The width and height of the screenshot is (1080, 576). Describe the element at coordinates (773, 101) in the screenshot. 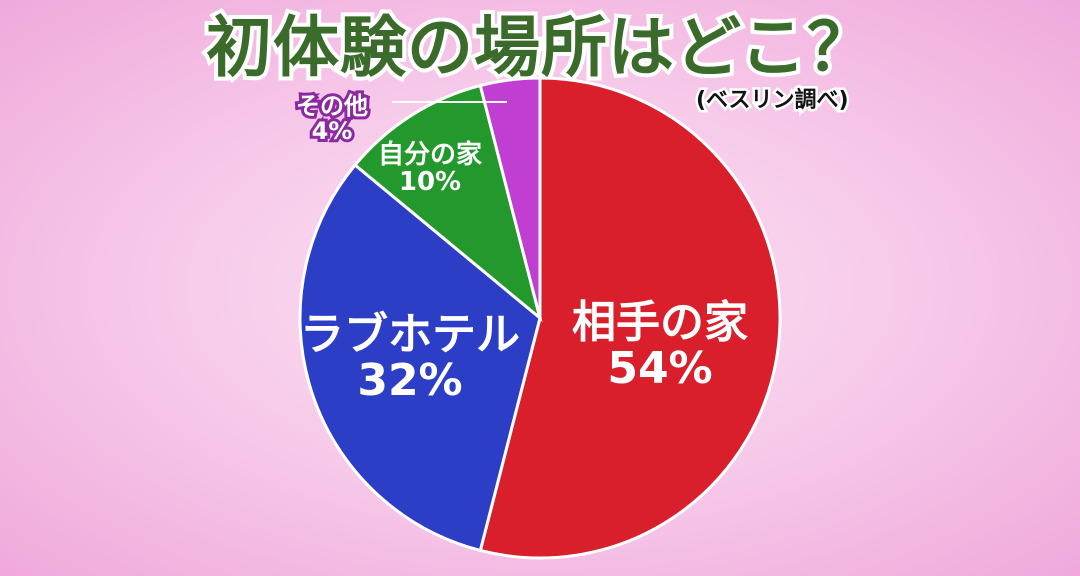

I see `chart-subtitle: (ベスリン調べ)` at that location.